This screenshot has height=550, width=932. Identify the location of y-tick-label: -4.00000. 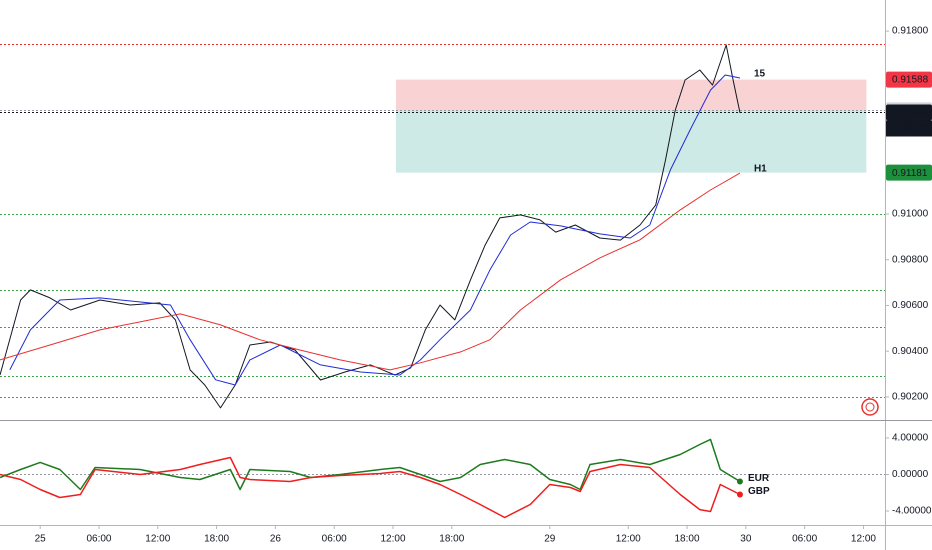
(912, 511).